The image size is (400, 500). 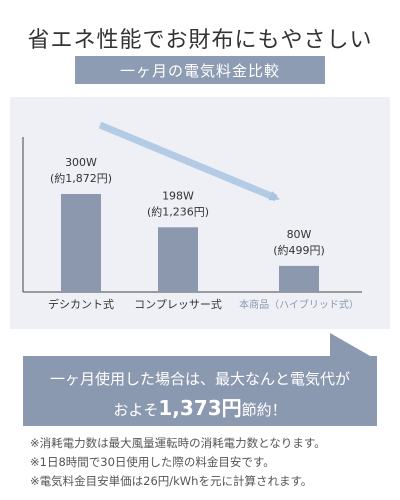 I want to click on category-label-1: デシカント式, so click(x=81, y=304).